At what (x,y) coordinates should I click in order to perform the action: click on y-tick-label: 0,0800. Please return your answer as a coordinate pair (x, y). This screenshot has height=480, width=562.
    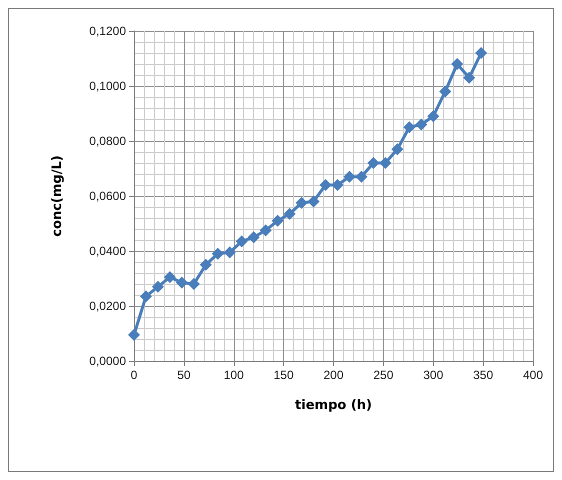
    Looking at the image, I should click on (107, 141).